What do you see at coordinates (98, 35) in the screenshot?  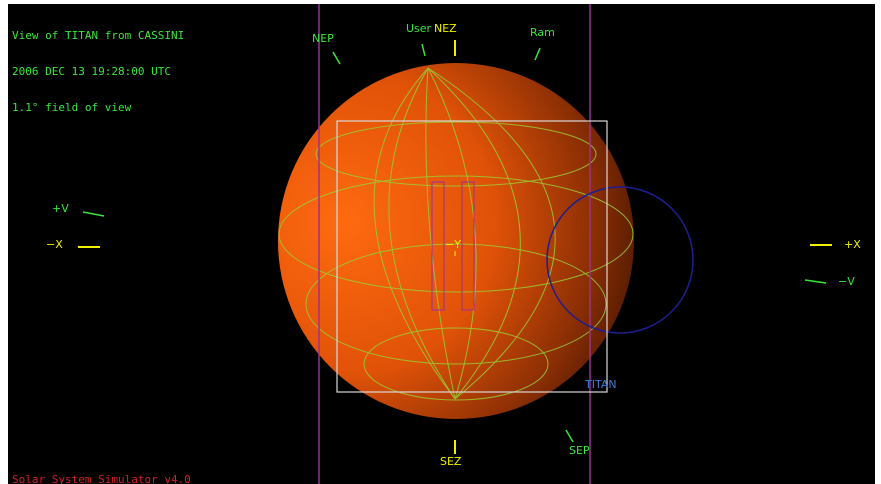 I see `view-title: View of TITAN from CASSINI` at bounding box center [98, 35].